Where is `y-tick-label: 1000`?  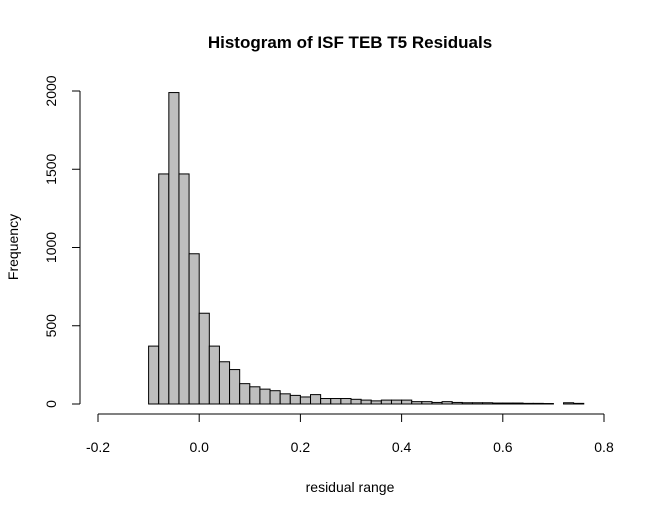 y-tick-label: 1000 is located at coordinates (51, 247).